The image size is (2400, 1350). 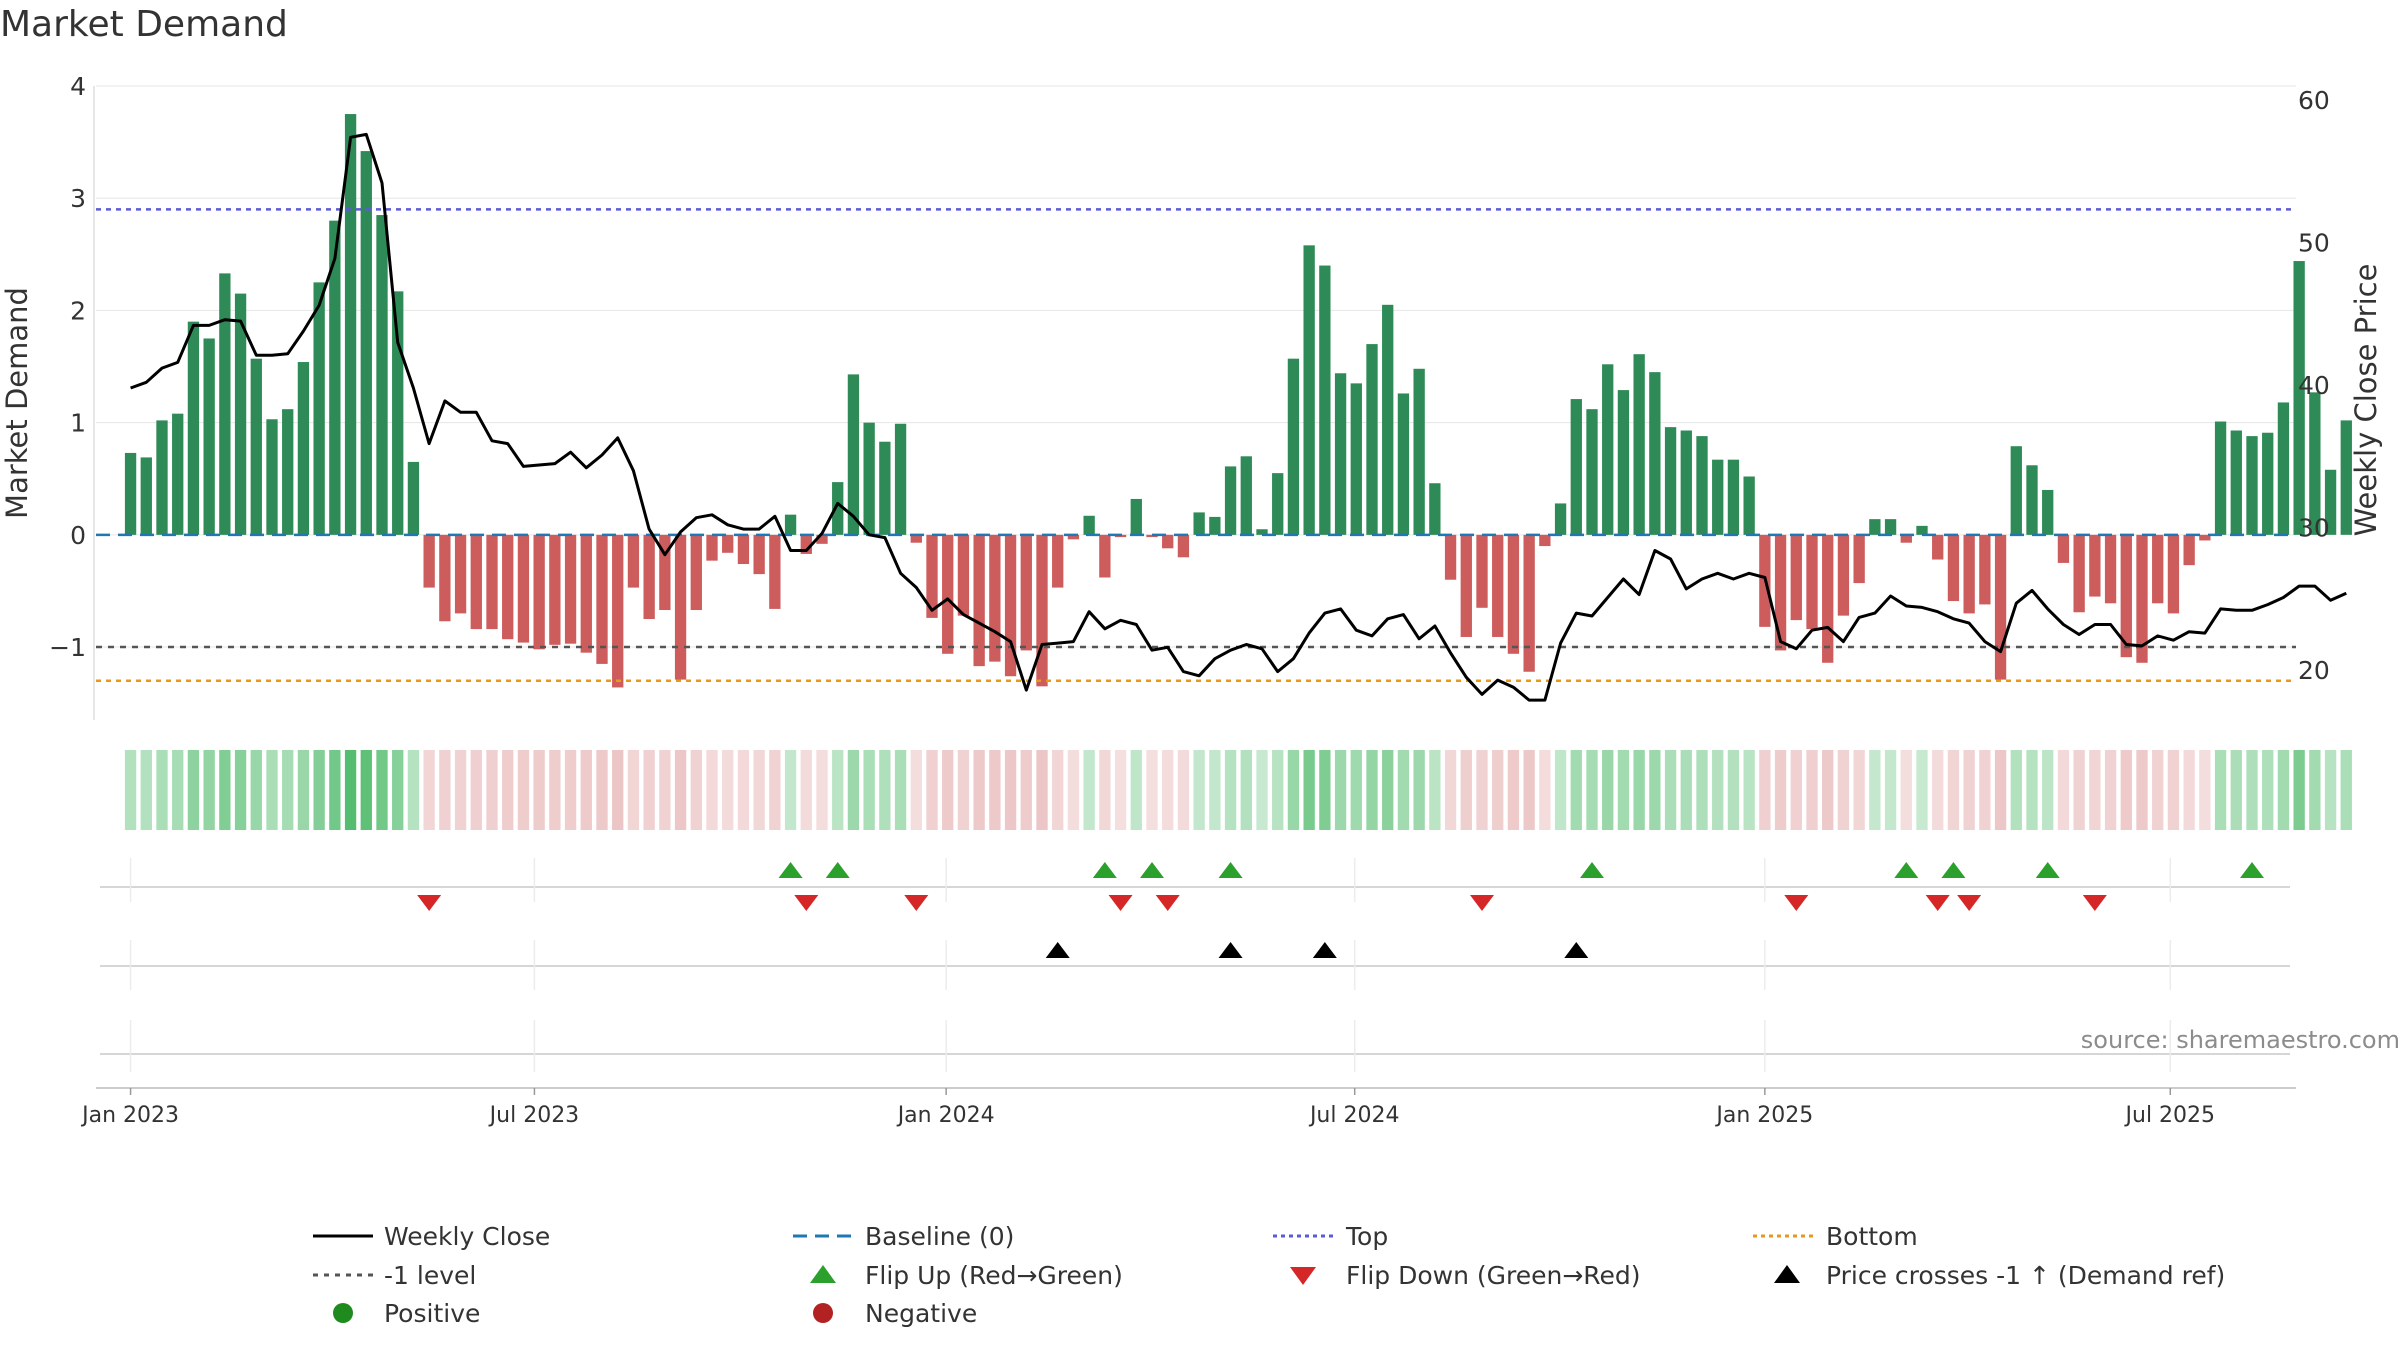 What do you see at coordinates (78, 535) in the screenshot?
I see `y-tick-label: 0` at bounding box center [78, 535].